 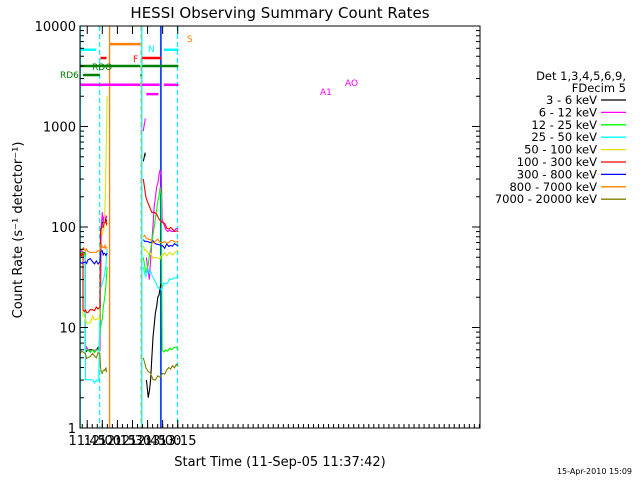 What do you see at coordinates (279, 462) in the screenshot?
I see `x-axis-label: Start Time (11-Sep-05 11:37:42)` at bounding box center [279, 462].